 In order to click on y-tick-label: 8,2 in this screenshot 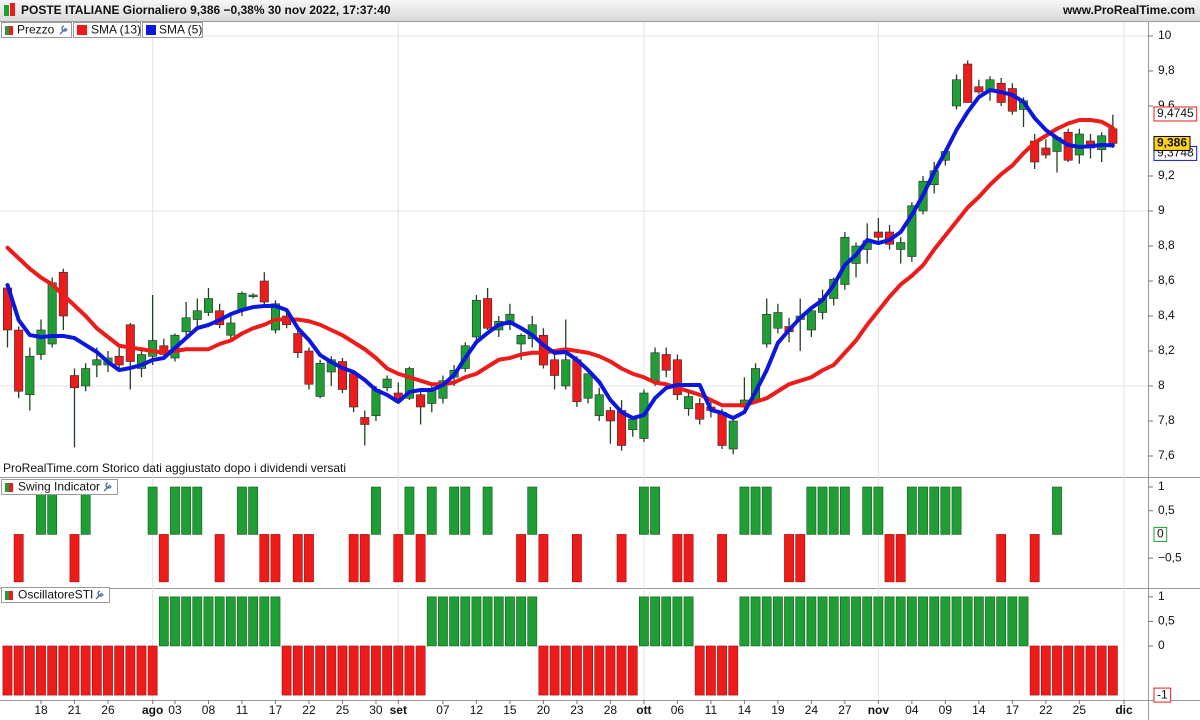, I will do `click(1166, 350)`.